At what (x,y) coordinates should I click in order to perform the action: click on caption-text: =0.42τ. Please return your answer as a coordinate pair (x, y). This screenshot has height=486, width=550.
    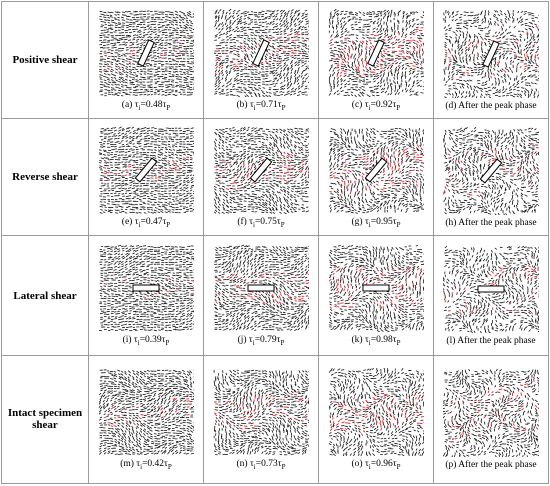
    Looking at the image, I should click on (155, 463).